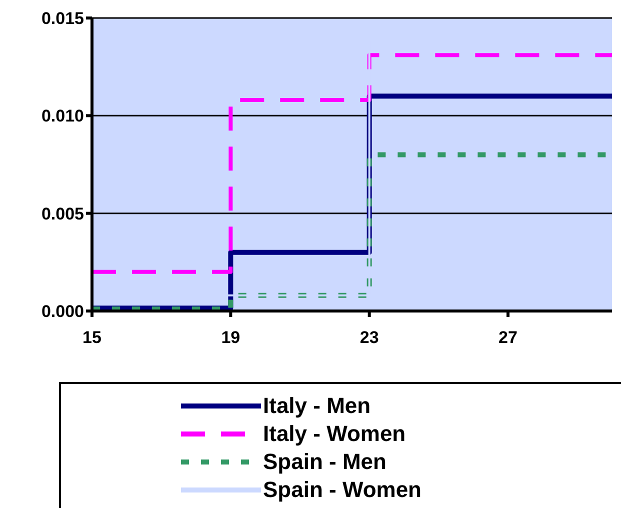  Describe the element at coordinates (369, 338) in the screenshot. I see `x-tick-label: 23` at that location.